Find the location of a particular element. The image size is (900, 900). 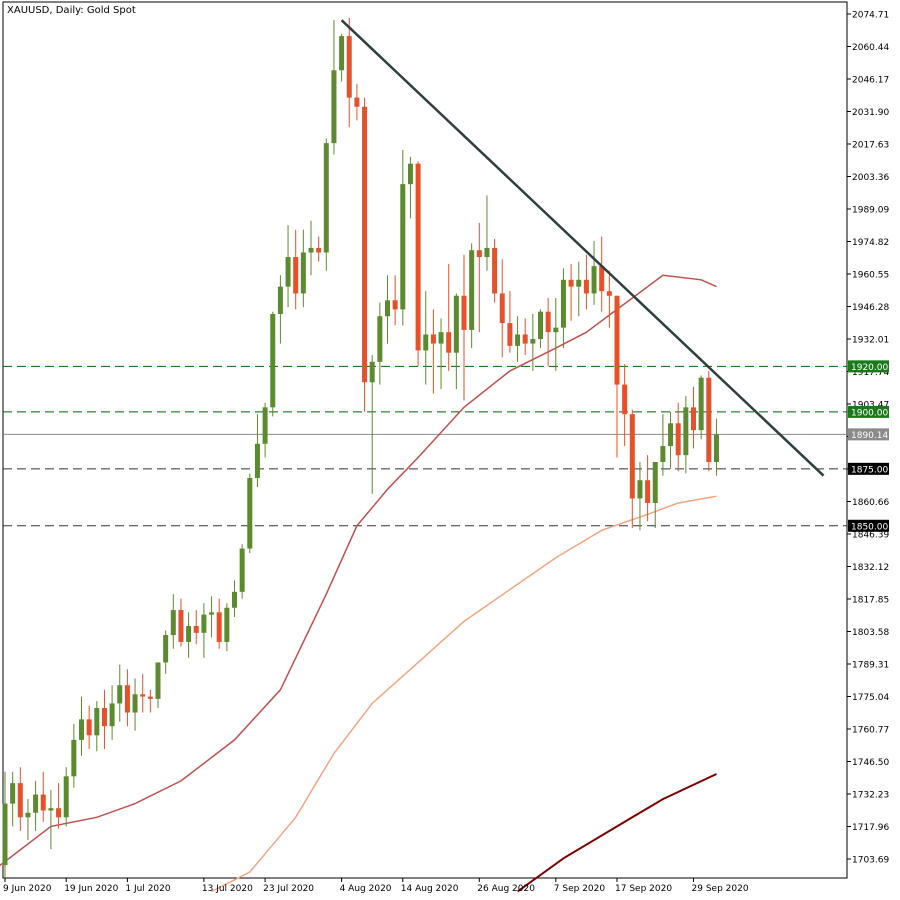

x-tick-label-9: 17 Sep 2020 is located at coordinates (643, 889).